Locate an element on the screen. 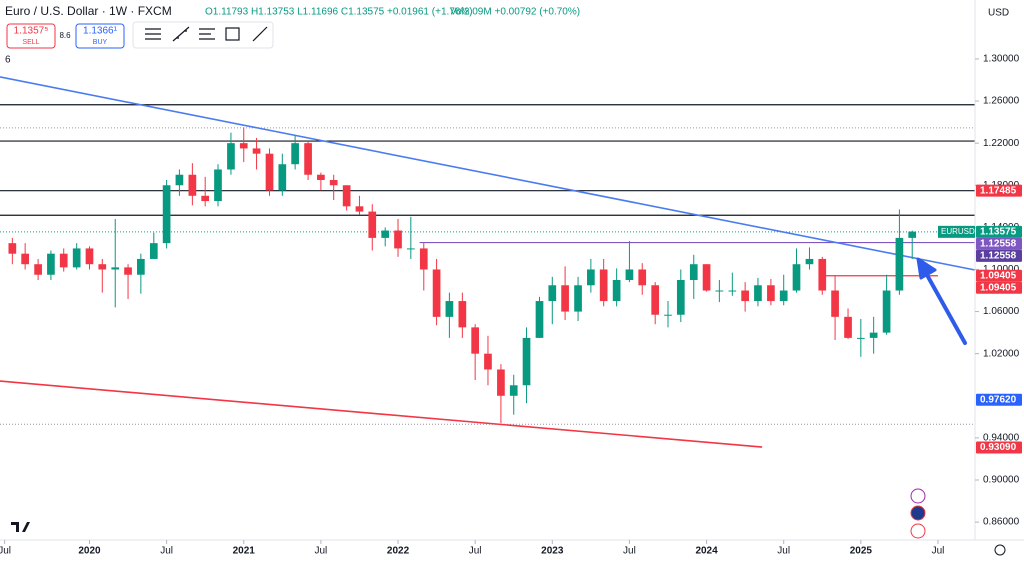  volume: Vol2.09M +0.00792 (+0.70%) is located at coordinates (515, 12).